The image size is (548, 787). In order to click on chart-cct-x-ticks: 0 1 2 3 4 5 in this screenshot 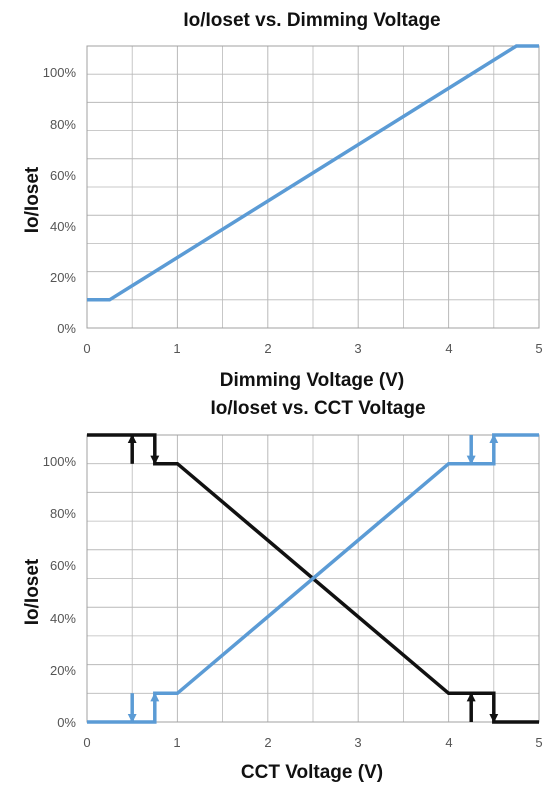, I will do `click(312, 742)`.